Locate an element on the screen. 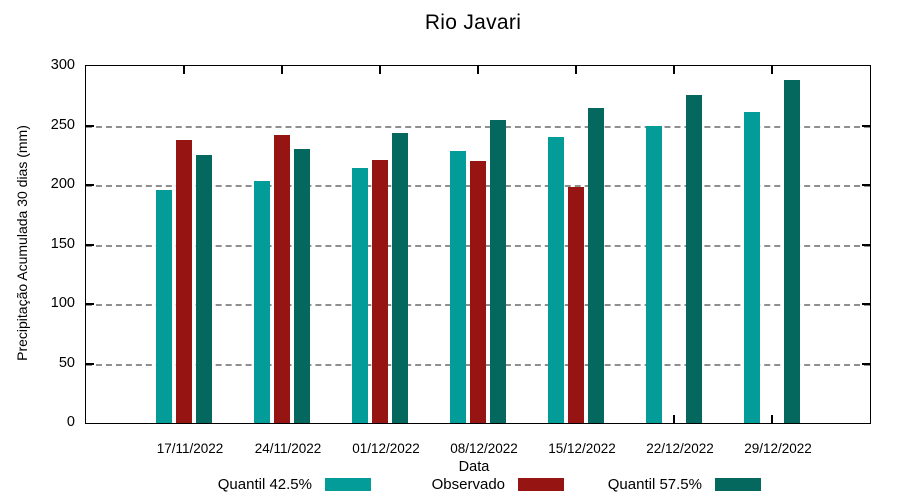 The height and width of the screenshot is (500, 900). y-tick-label: 150 is located at coordinates (62, 243).